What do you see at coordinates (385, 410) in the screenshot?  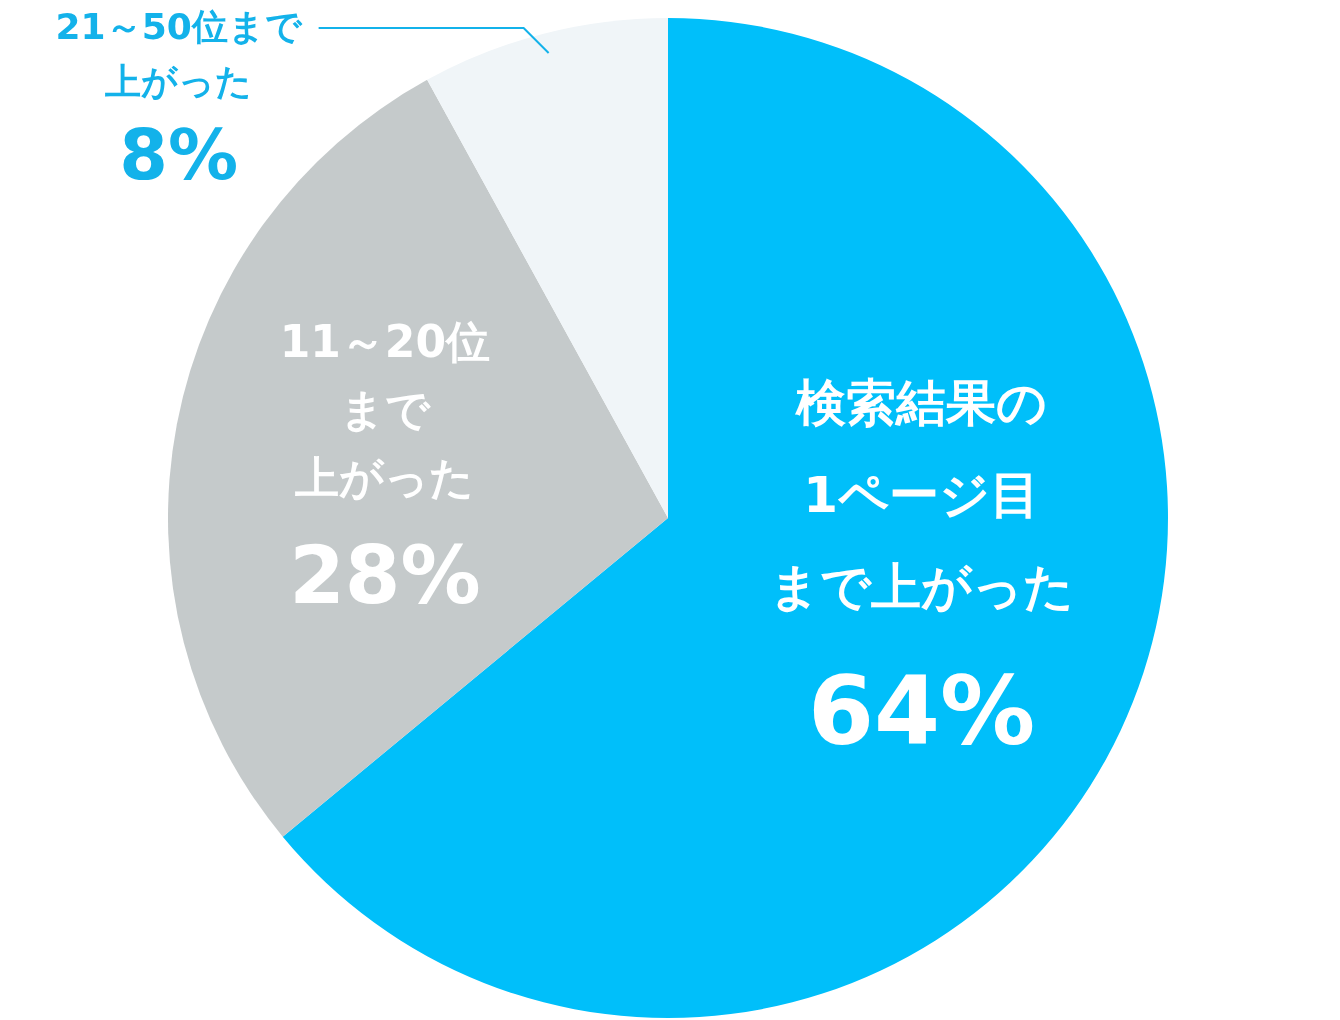 I see `slice-label: 11～20位まで上がった` at bounding box center [385, 410].